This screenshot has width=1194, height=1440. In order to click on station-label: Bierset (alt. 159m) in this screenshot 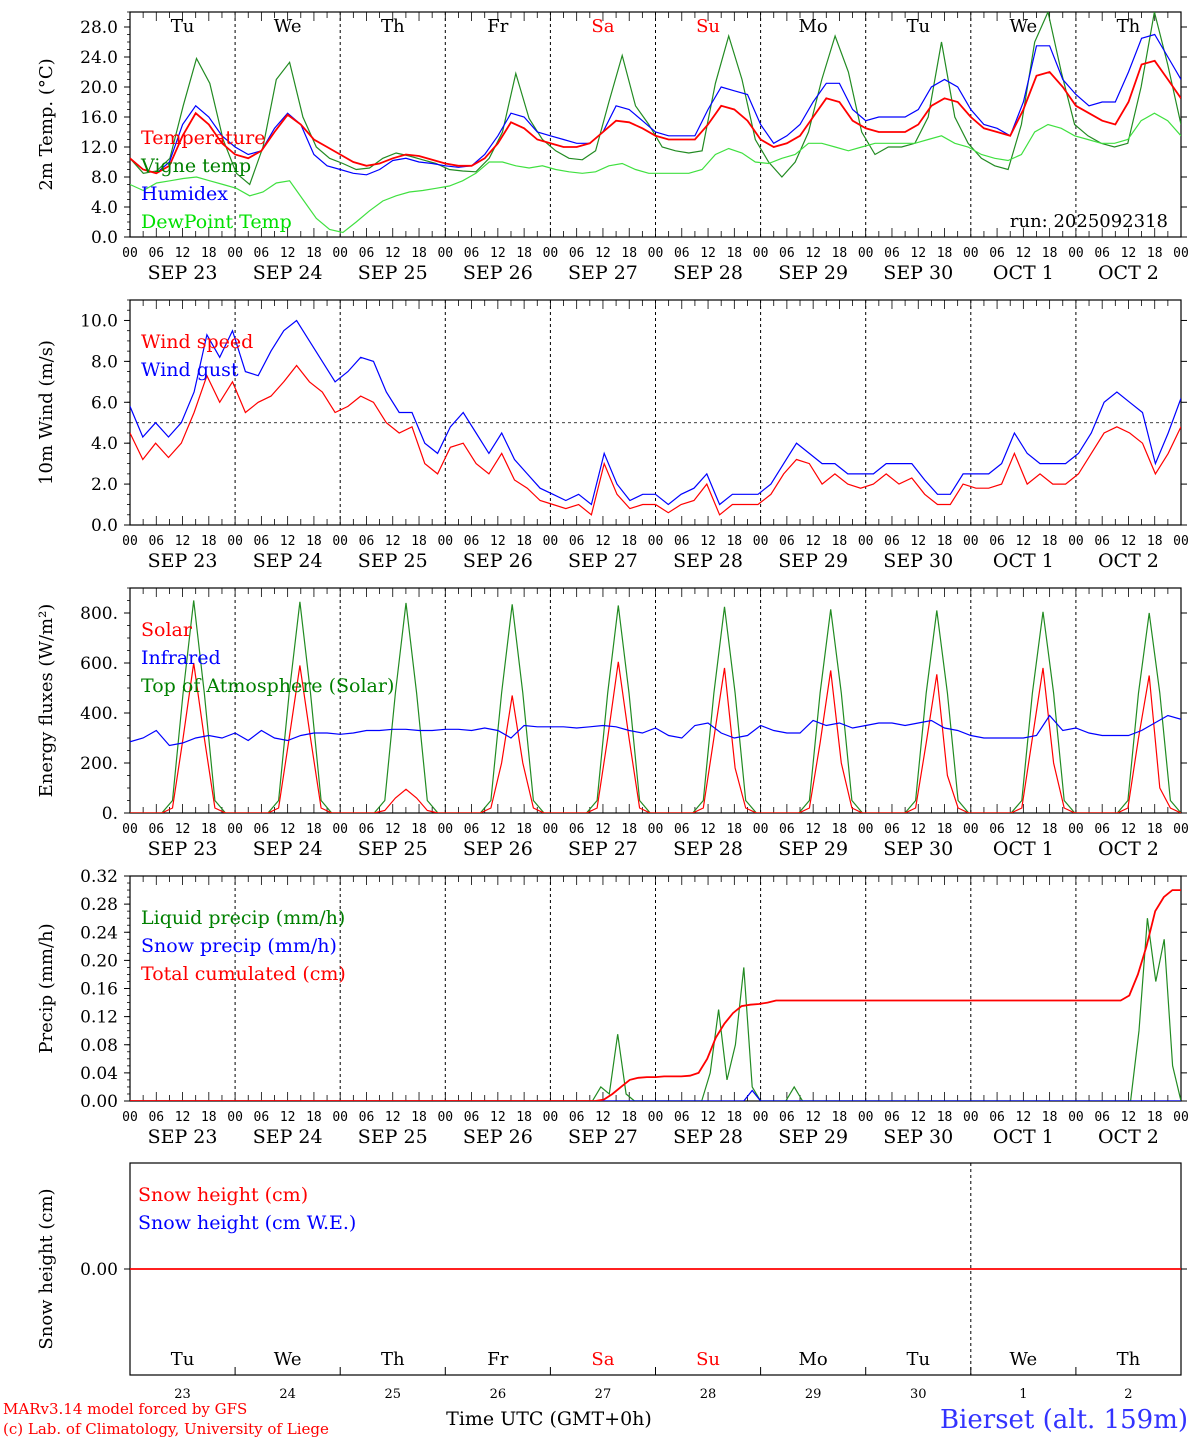, I will do `click(1064, 1420)`.